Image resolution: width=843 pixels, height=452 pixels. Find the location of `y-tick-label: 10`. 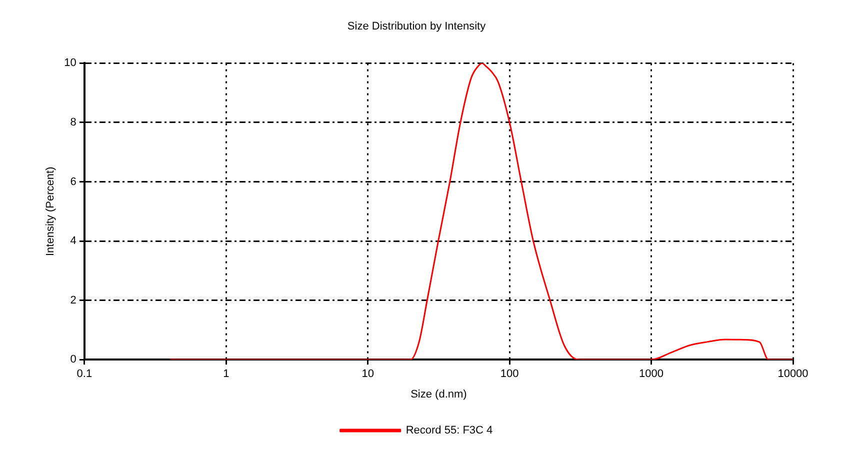

y-tick-label: 10 is located at coordinates (70, 63).